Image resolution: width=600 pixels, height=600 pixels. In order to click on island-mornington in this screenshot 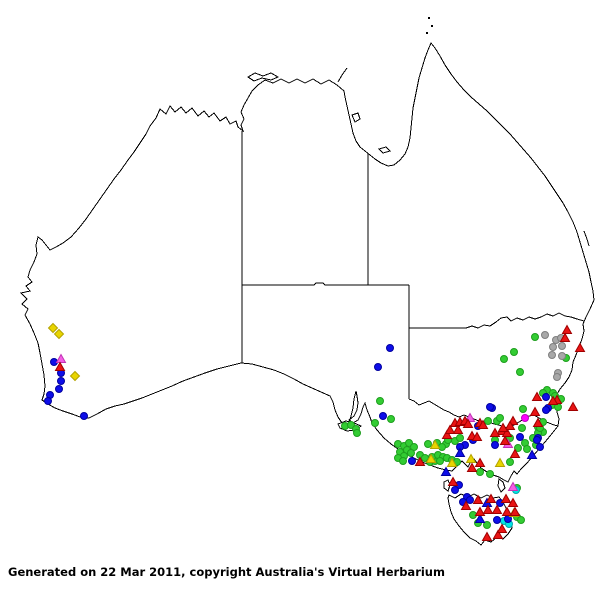, I will do `click(384, 150)`.